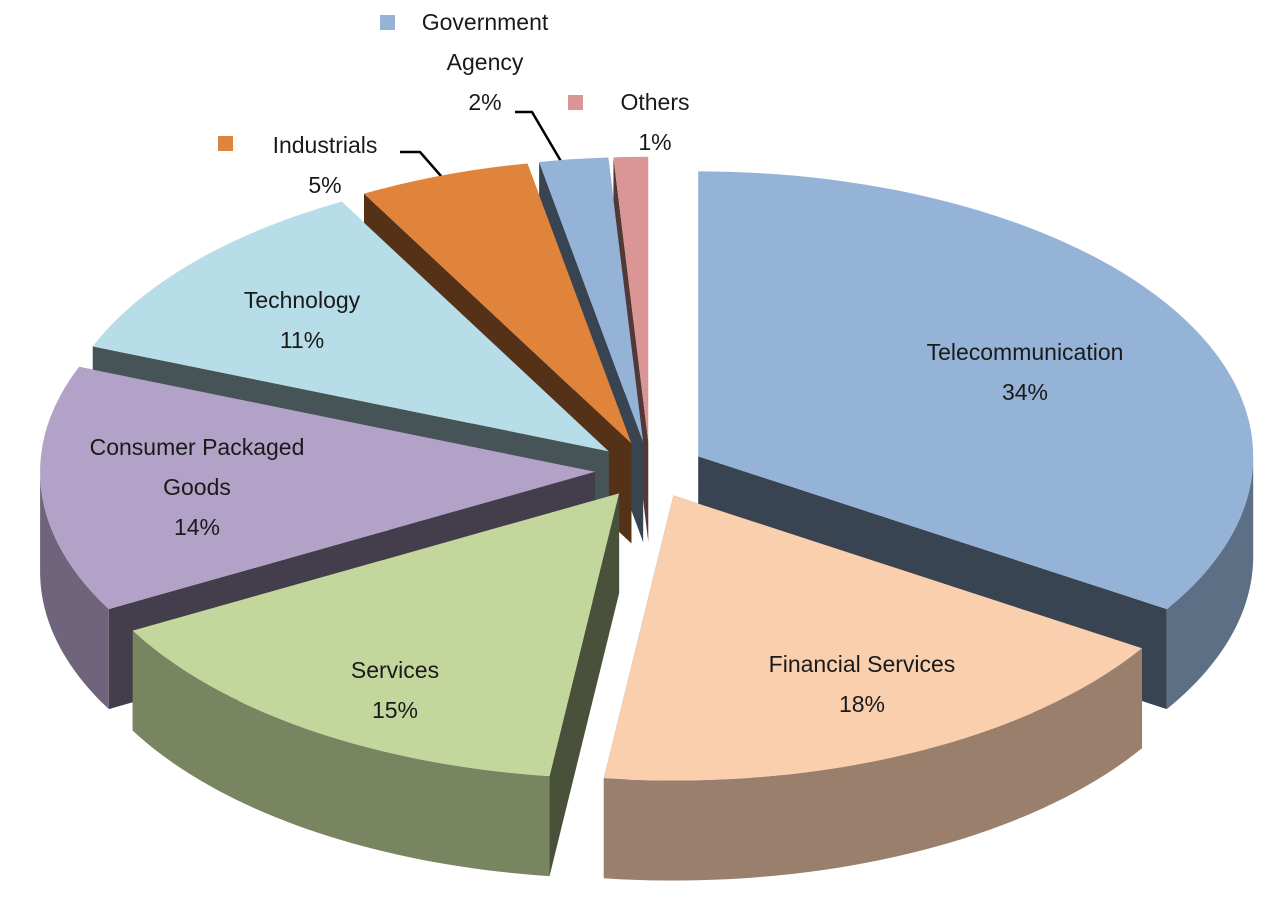  What do you see at coordinates (655, 142) in the screenshot?
I see `percent-label: 1%` at bounding box center [655, 142].